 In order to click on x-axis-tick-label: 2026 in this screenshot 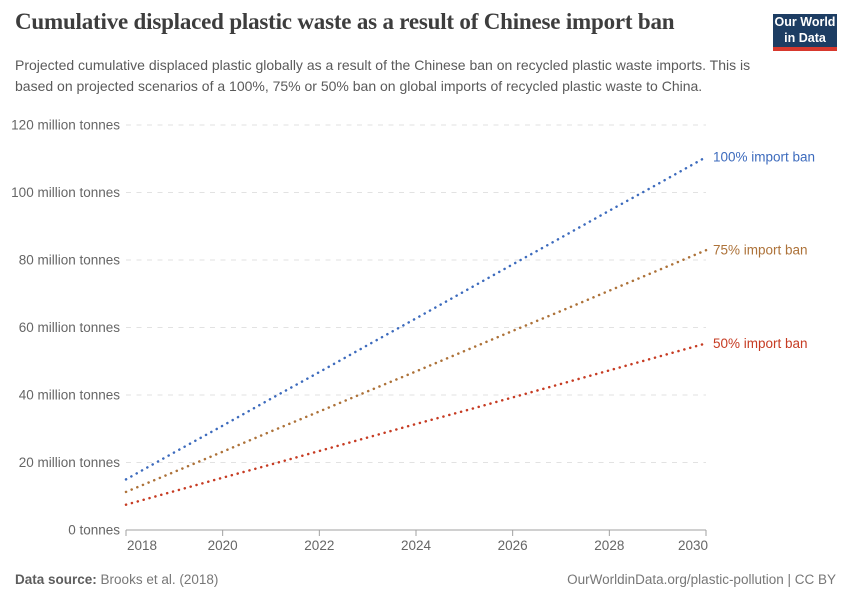, I will do `click(513, 545)`.